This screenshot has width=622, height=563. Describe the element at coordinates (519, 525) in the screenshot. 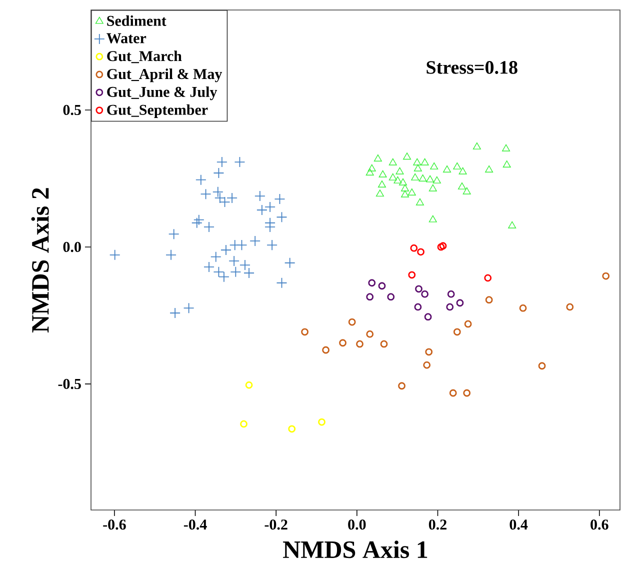

I see `x-tick-label: 0.4` at that location.